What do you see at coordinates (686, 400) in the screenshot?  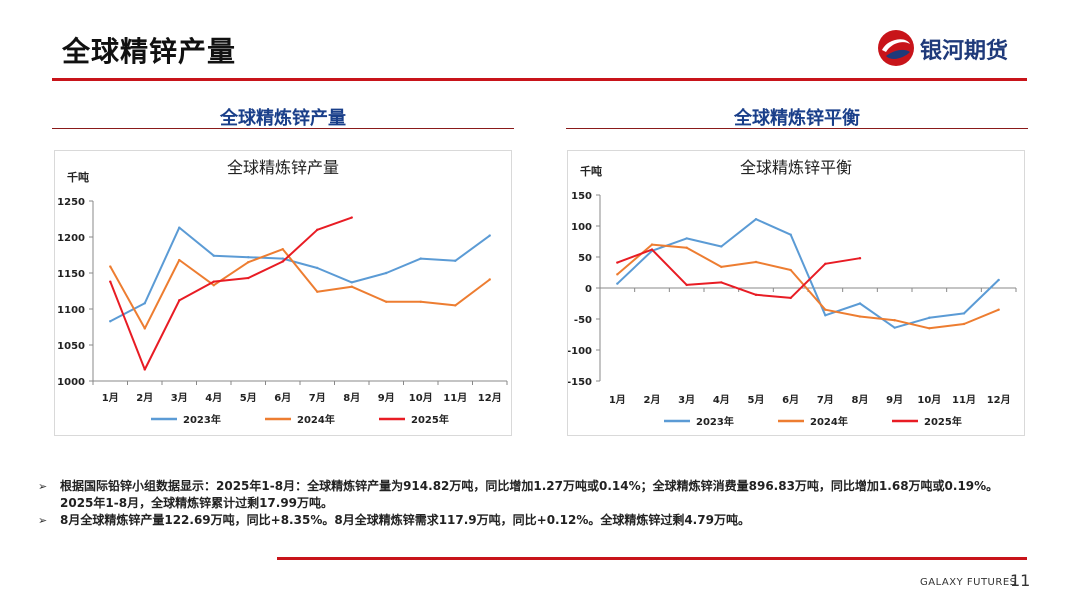 I see `x-tick-label: 3月` at bounding box center [686, 400].